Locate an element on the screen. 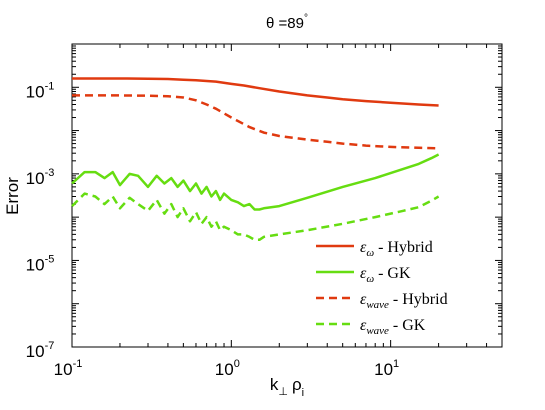 The height and width of the screenshot is (410, 545). x-tick-label: 10⁻¹ is located at coordinates (68, 368).